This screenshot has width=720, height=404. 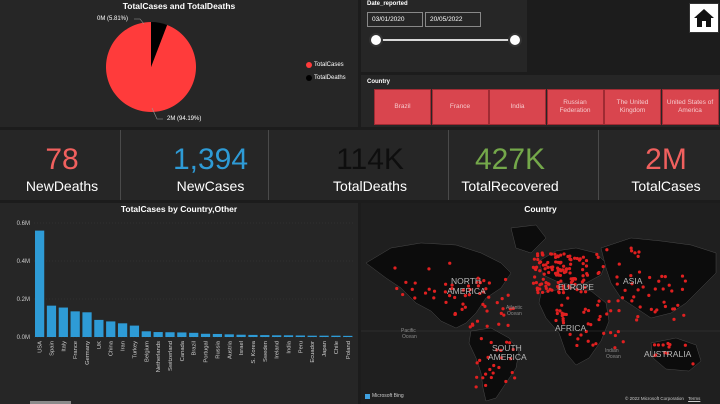 What do you see at coordinates (515, 40) in the screenshot?
I see `date-slider-end-handle` at bounding box center [515, 40].